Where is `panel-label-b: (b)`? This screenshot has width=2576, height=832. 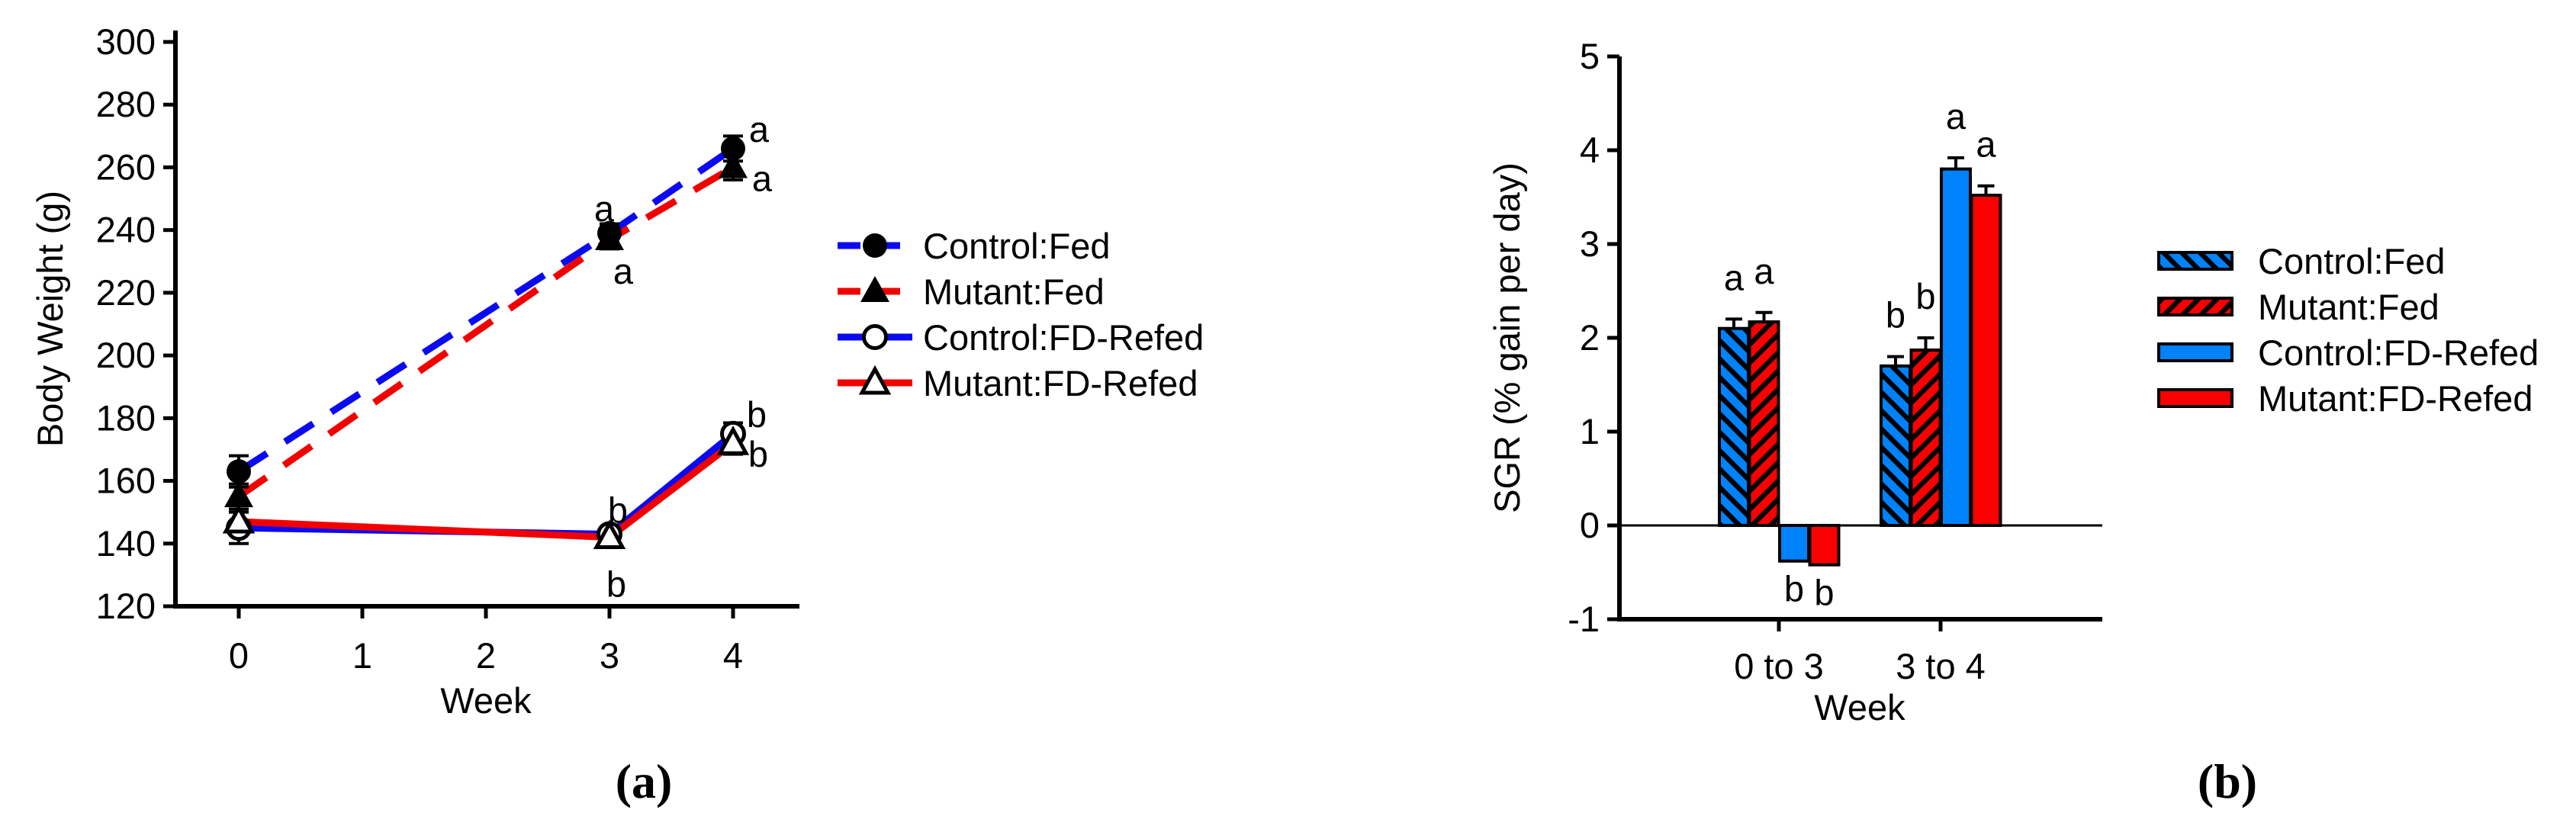
panel-label-b: (b) is located at coordinates (2228, 781).